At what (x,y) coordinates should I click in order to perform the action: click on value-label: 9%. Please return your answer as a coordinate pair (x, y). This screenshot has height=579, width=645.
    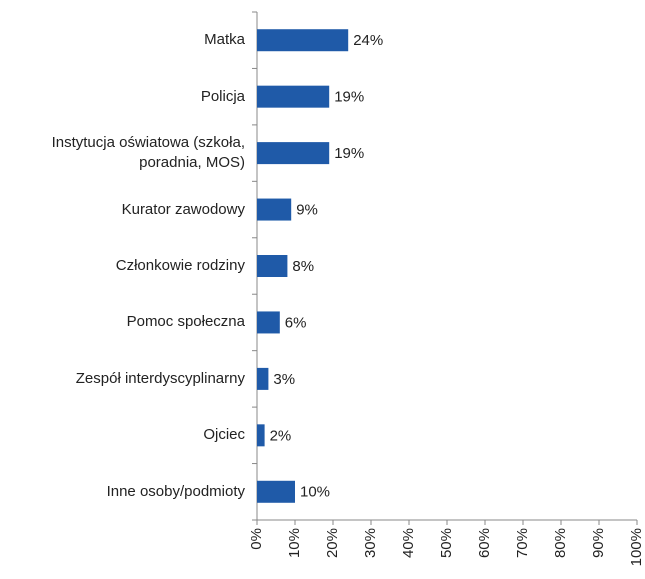
    Looking at the image, I should click on (307, 210).